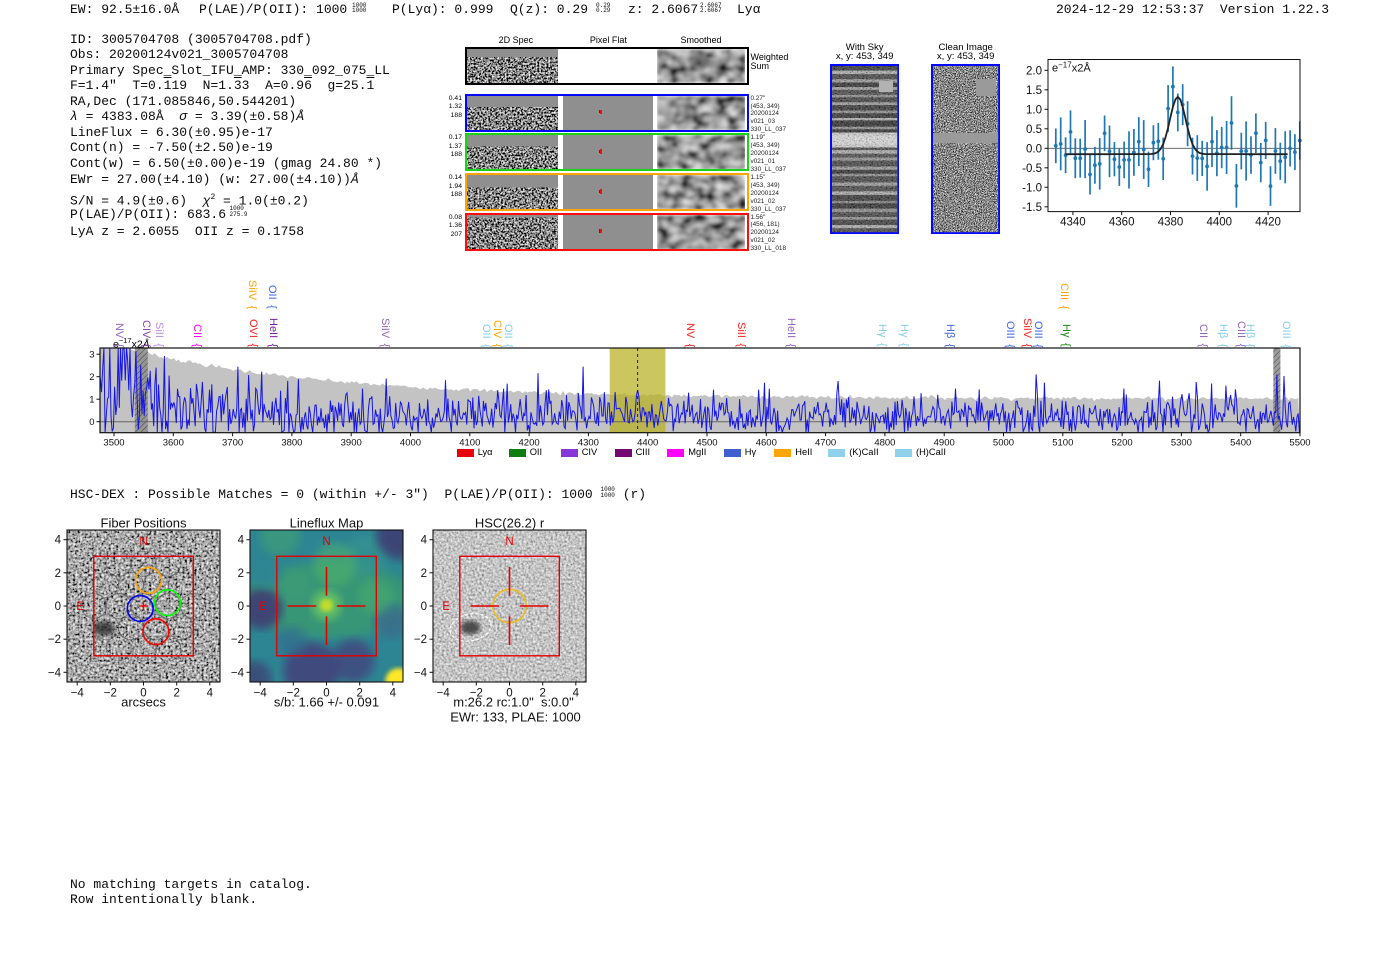 The height and width of the screenshot is (953, 1400). Describe the element at coordinates (91, 400) in the screenshot. I see `svg-text: 1` at that location.